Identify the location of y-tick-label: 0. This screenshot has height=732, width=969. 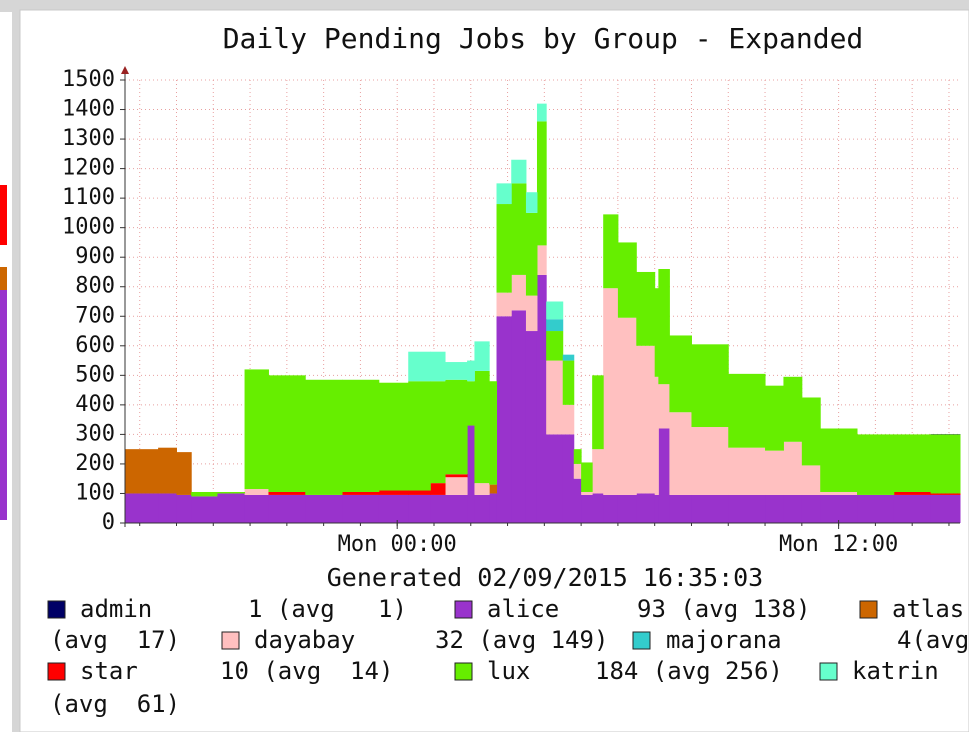
(108, 522).